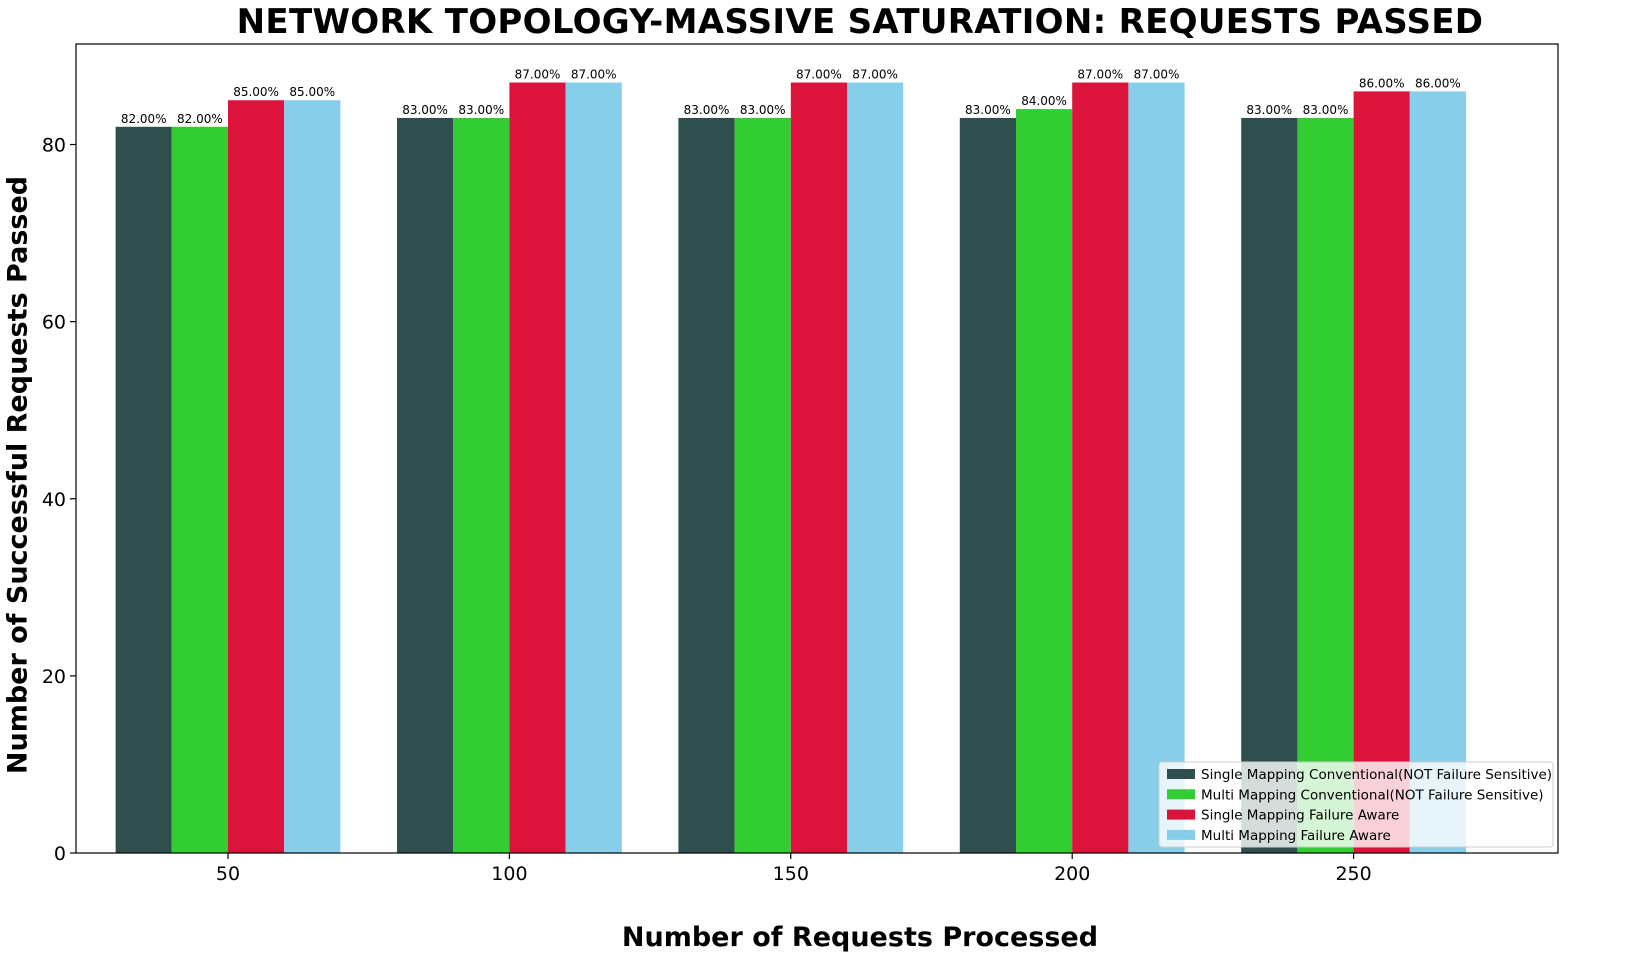  What do you see at coordinates (1044, 101) in the screenshot?
I see `bar-value-label: 84.00%` at bounding box center [1044, 101].